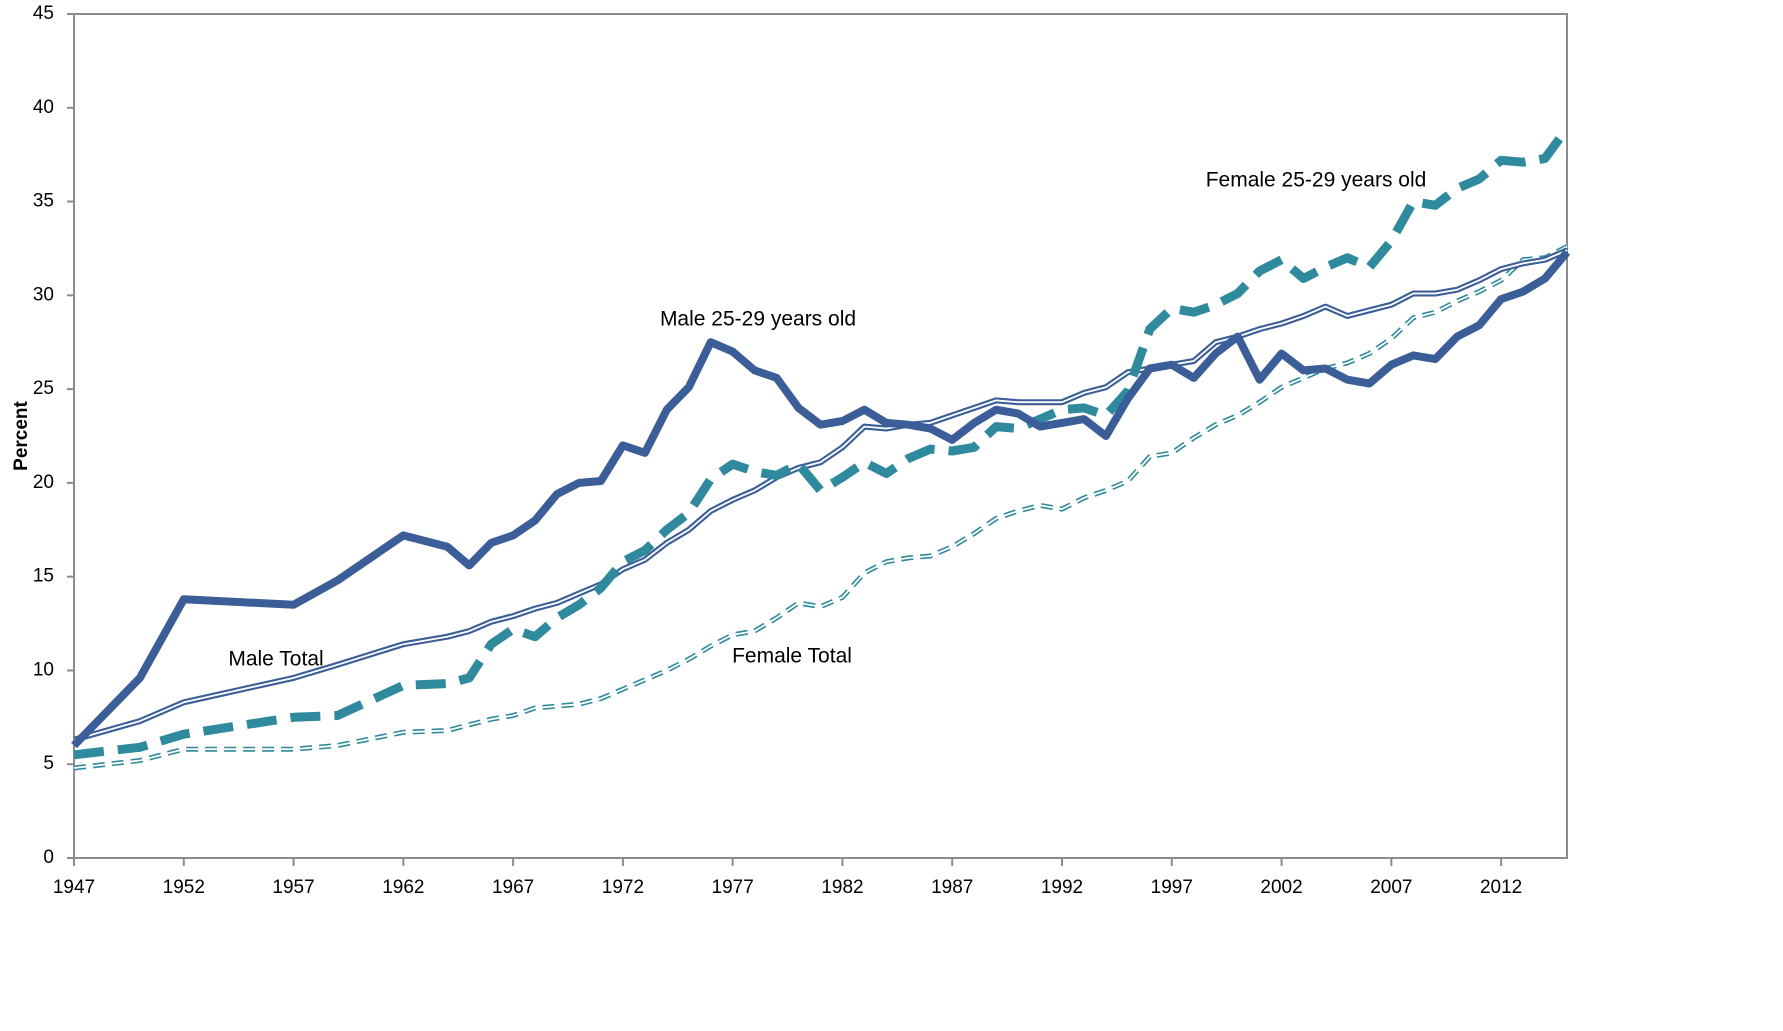 The height and width of the screenshot is (1031, 1783). What do you see at coordinates (43, 576) in the screenshot?
I see `y-tick-label: 15` at bounding box center [43, 576].